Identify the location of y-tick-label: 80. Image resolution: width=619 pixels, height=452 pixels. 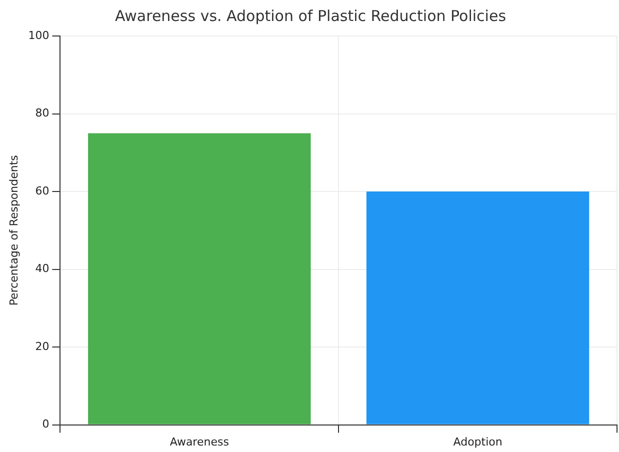
(42, 113).